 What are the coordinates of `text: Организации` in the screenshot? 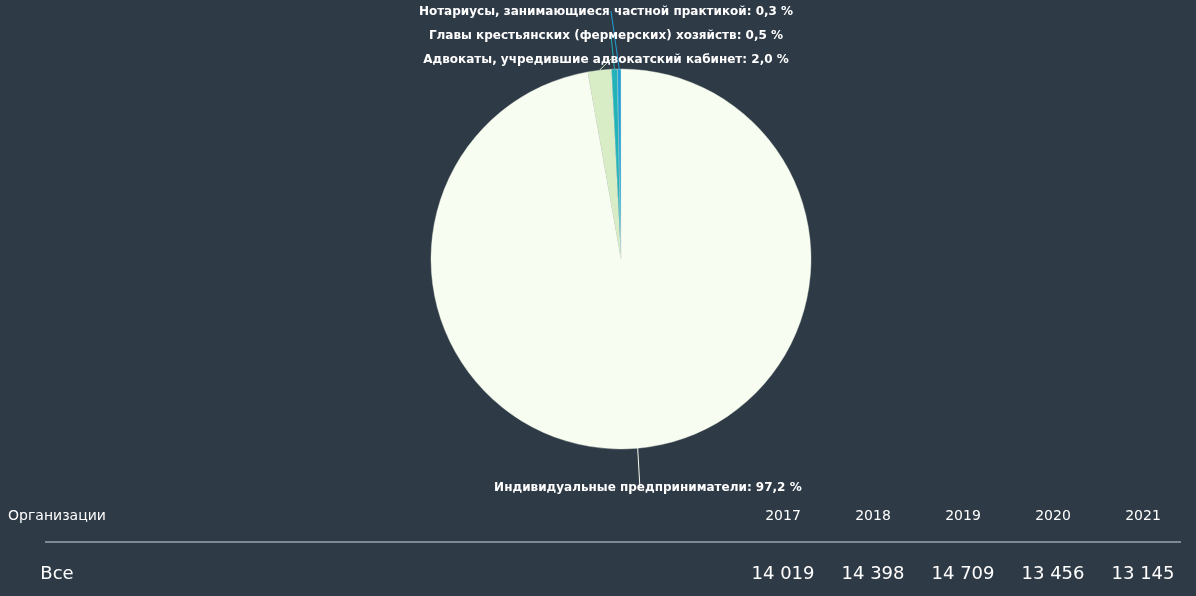 It's located at (57, 515).